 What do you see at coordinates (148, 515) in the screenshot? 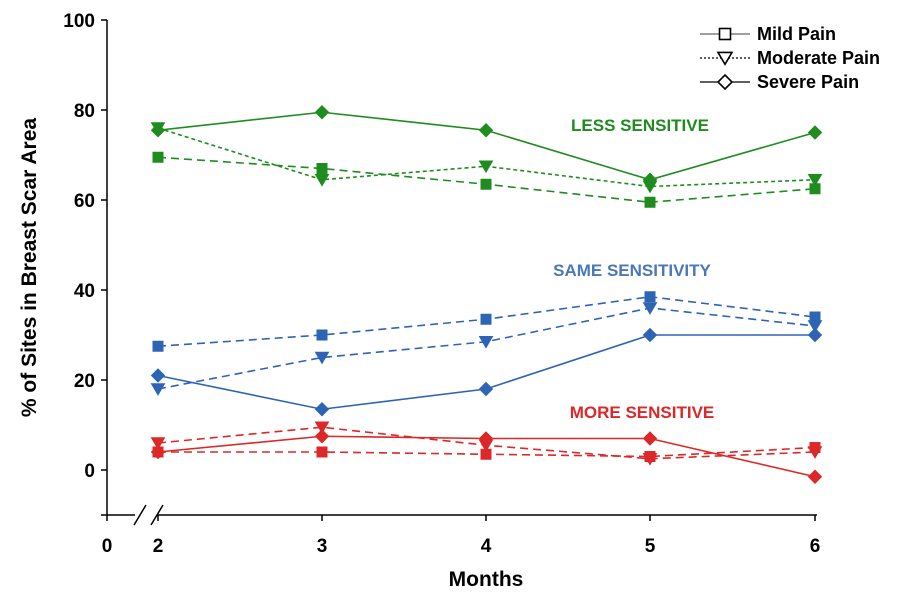
I see `x-axis-break-mark` at bounding box center [148, 515].